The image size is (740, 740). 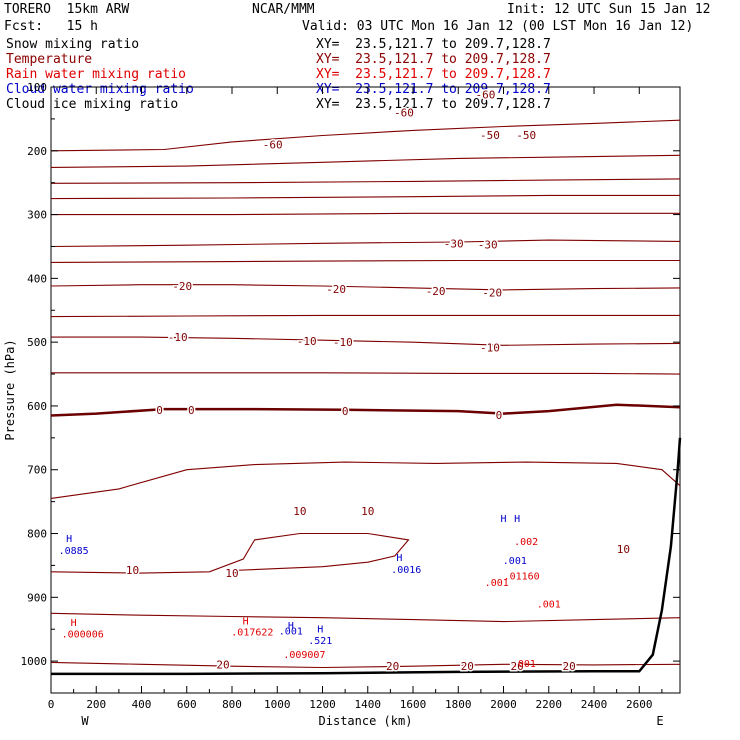 What do you see at coordinates (37, 215) in the screenshot?
I see `y-tick-label: 300` at bounding box center [37, 215].